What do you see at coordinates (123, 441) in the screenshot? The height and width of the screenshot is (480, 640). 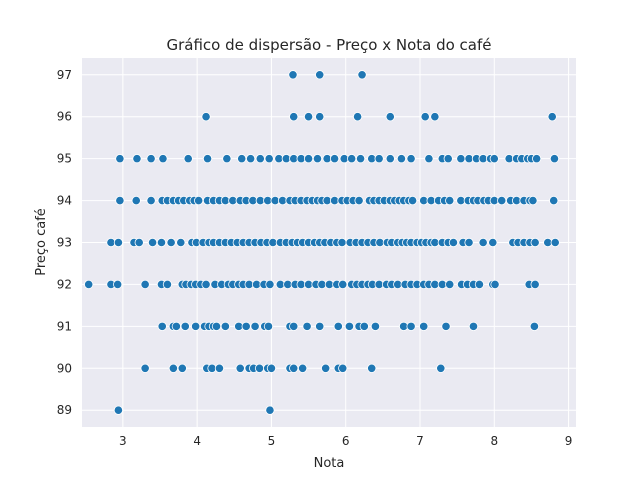 I see `x-tick-label: 3` at bounding box center [123, 441].